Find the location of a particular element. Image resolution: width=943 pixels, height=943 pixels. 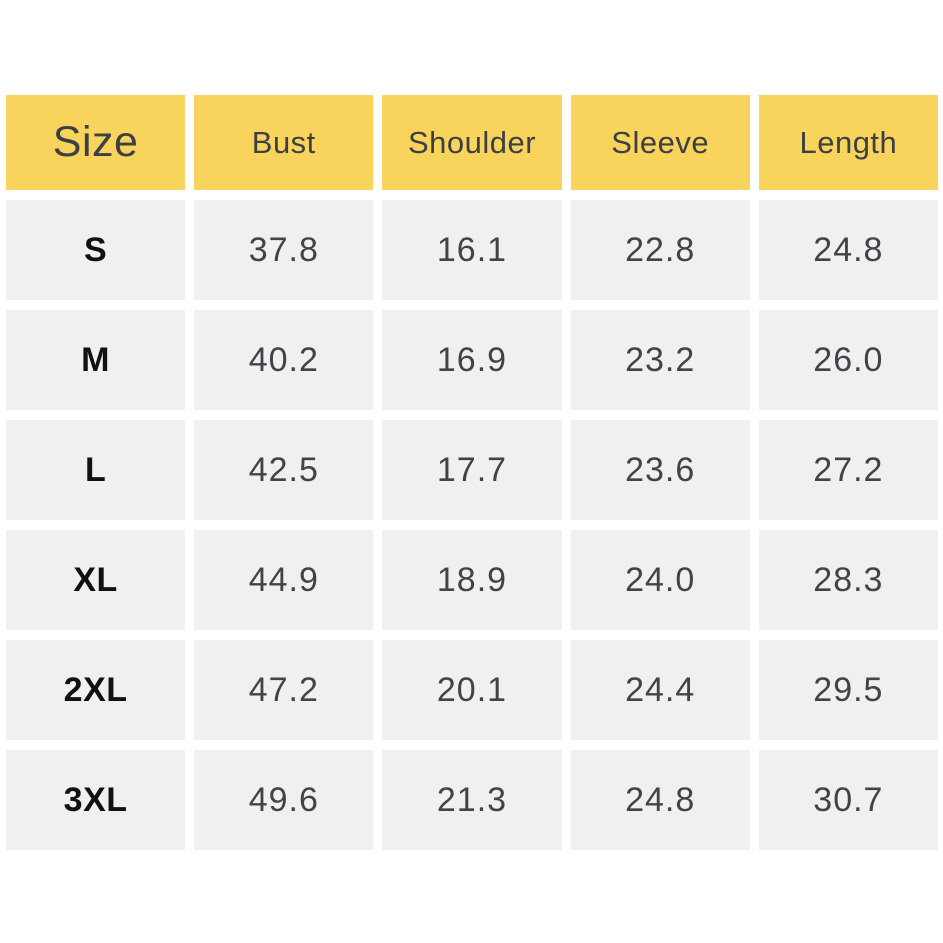

value-cell-3xl-sleeve: 24.8 is located at coordinates (660, 800).